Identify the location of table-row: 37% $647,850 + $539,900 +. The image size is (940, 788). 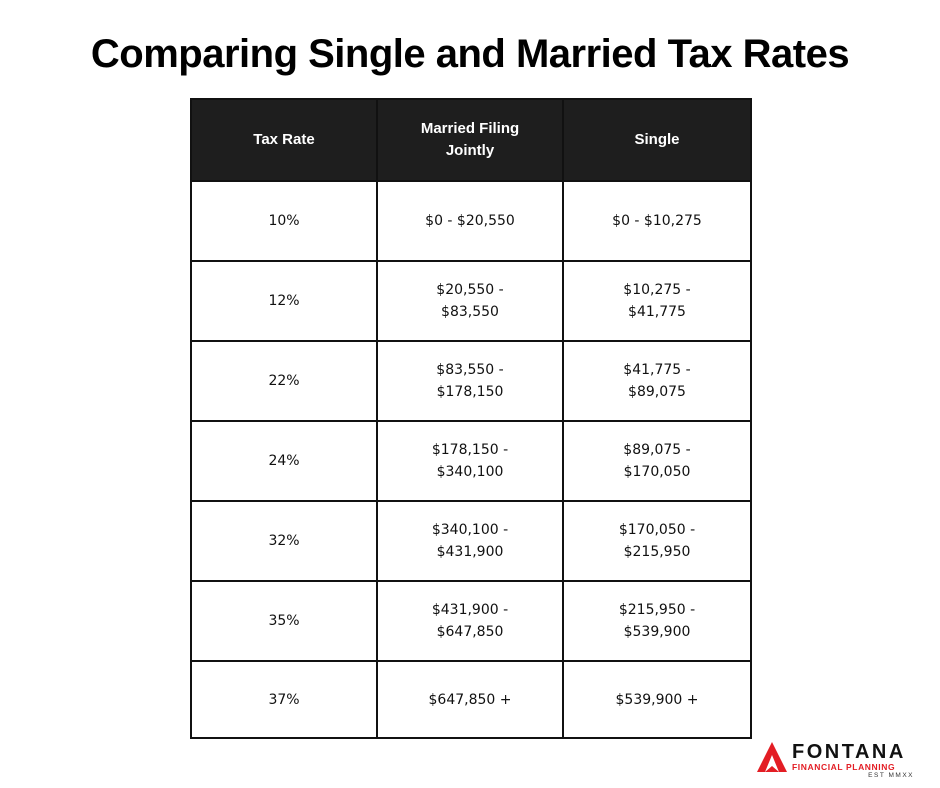
(471, 699).